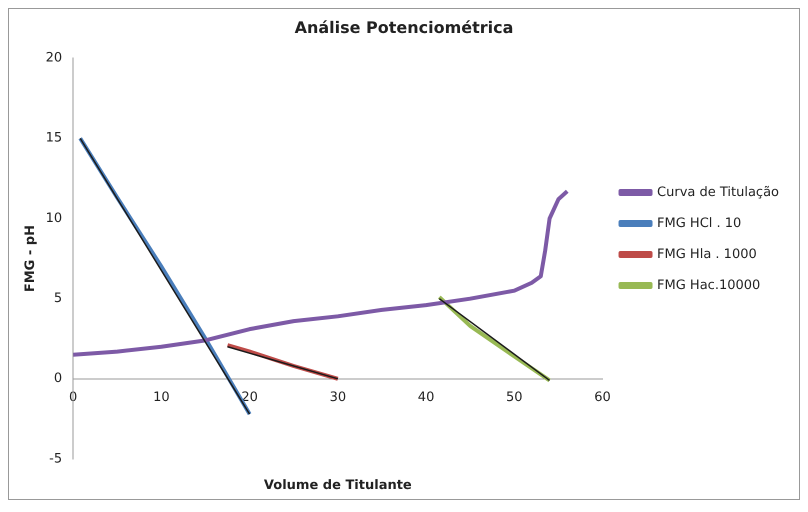 The width and height of the screenshot is (808, 512). I want to click on y-tick-label: 5, so click(58, 298).